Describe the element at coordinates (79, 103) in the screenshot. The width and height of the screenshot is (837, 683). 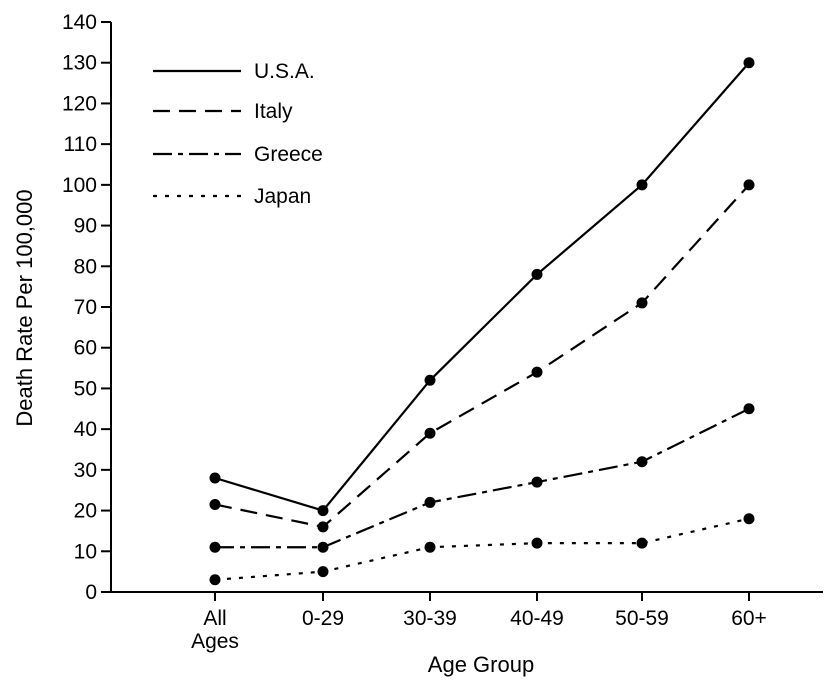
I see `y-tick-label: 120` at that location.